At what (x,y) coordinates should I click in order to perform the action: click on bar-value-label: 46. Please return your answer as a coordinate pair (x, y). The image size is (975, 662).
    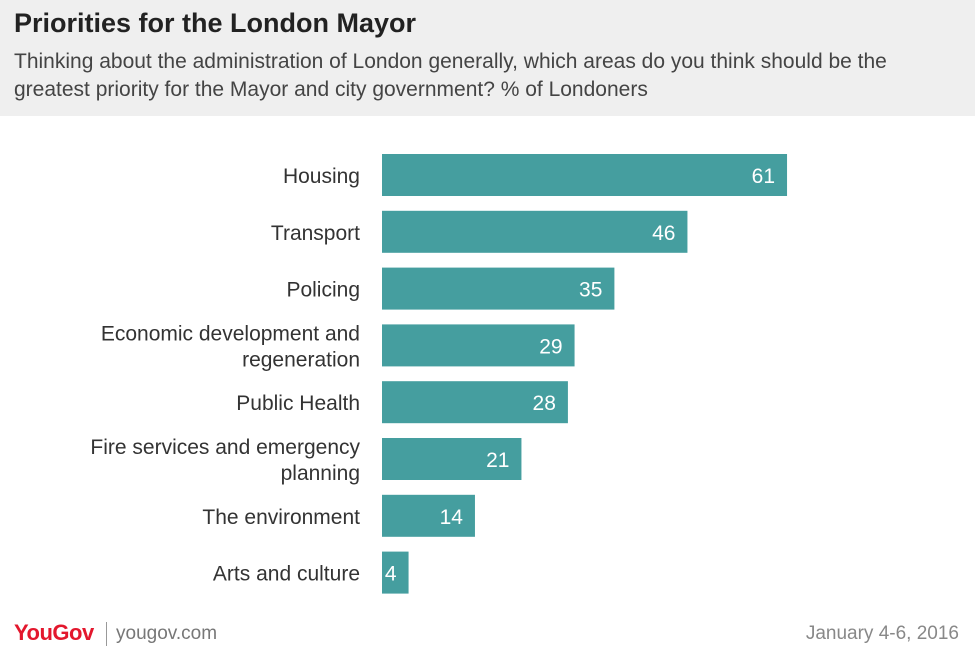
    Looking at the image, I should click on (663, 233).